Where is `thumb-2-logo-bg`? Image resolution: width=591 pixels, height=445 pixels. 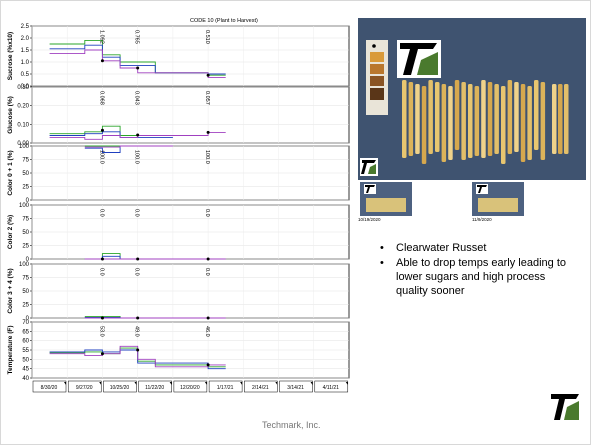
thumb-2-logo-bg is located at coordinates (482, 189).